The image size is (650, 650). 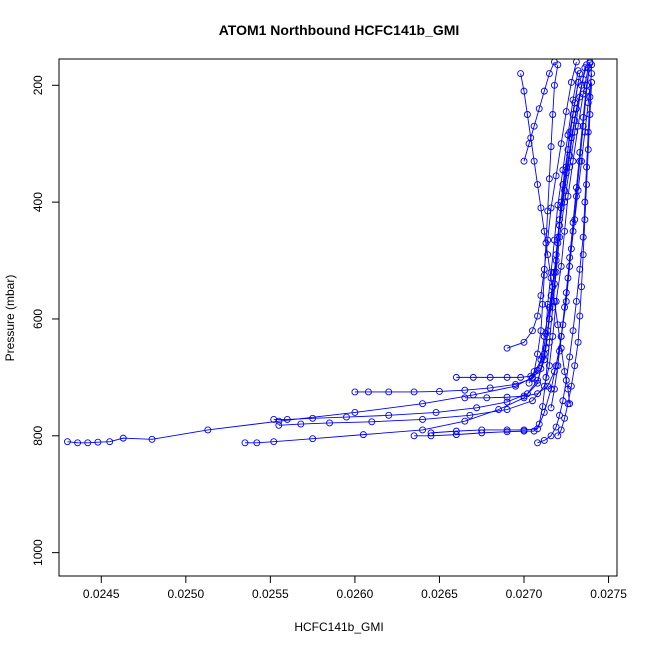 I want to click on y-axis-label: Pressure (mbar), so click(x=10, y=318).